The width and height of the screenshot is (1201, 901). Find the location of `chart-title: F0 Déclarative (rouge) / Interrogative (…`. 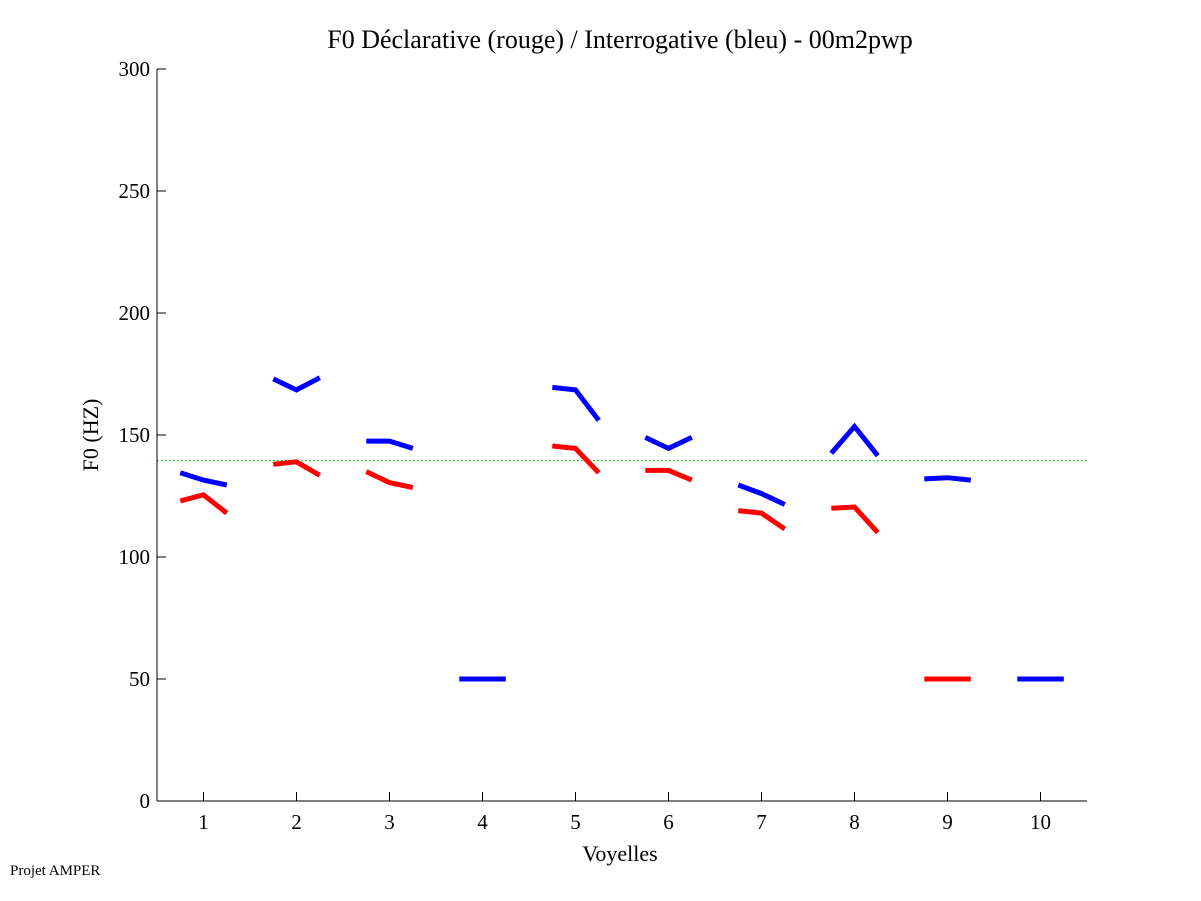

chart-title: F0 Déclarative (rouge) / Interrogative (… is located at coordinates (620, 39).